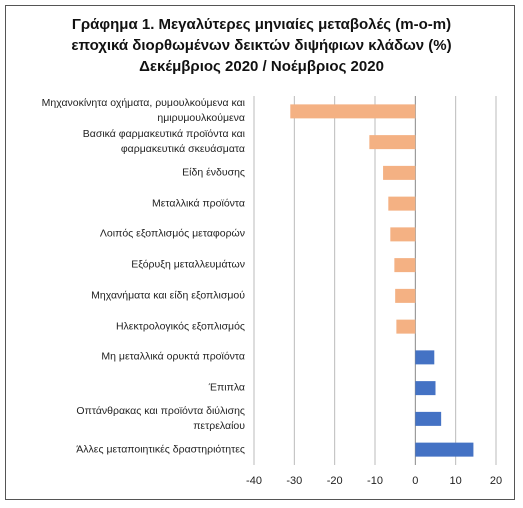  What do you see at coordinates (415, 481) in the screenshot?
I see `x-tick-label: 0` at bounding box center [415, 481].